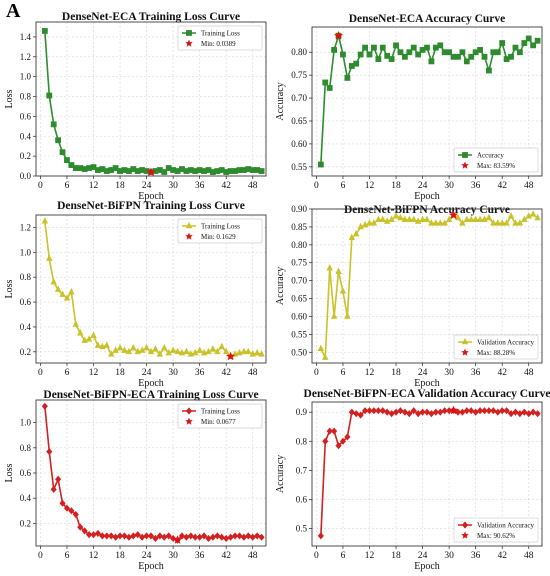 The image size is (550, 576). I want to click on x-tick-label: 0, so click(40, 373).